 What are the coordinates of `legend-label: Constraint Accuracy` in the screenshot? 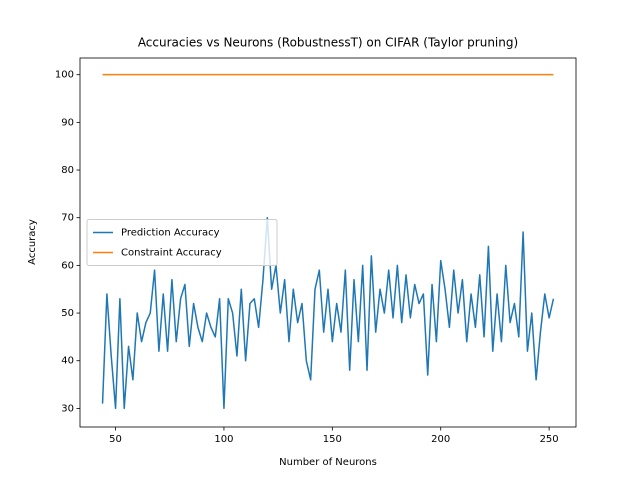 It's located at (171, 253).